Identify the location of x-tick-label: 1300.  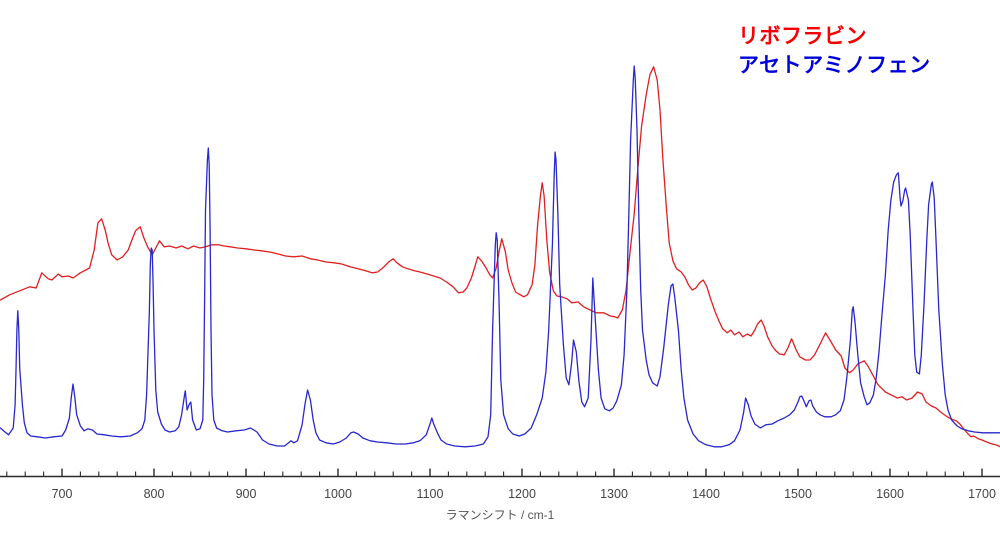
(614, 494).